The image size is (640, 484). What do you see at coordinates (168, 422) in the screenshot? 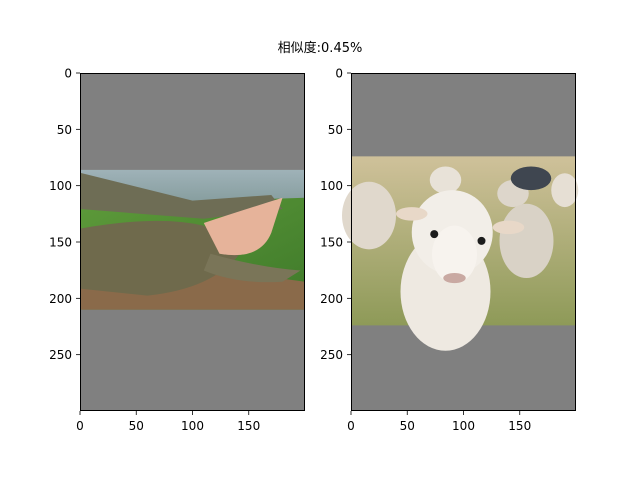
I see `x-axis-left: 0 50 100 150` at bounding box center [168, 422].